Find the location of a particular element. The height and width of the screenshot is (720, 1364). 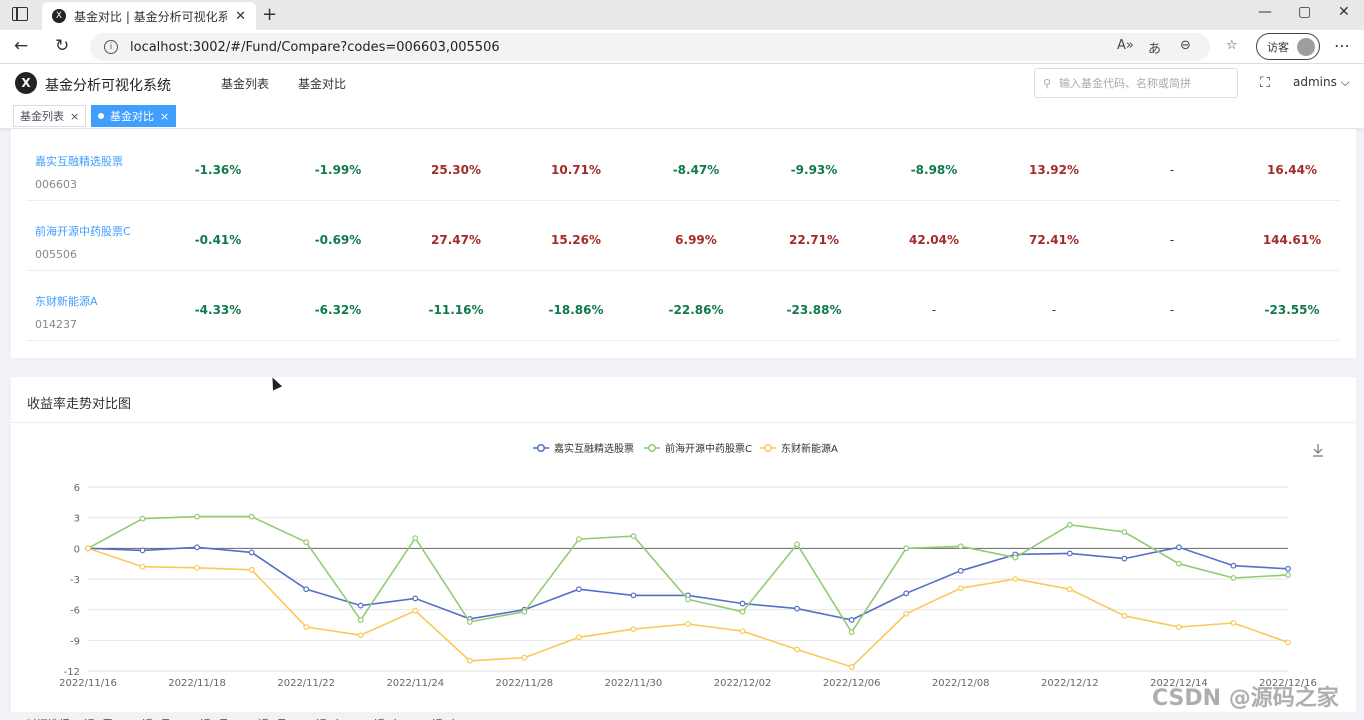

back-icon: ← is located at coordinates (21, 46).